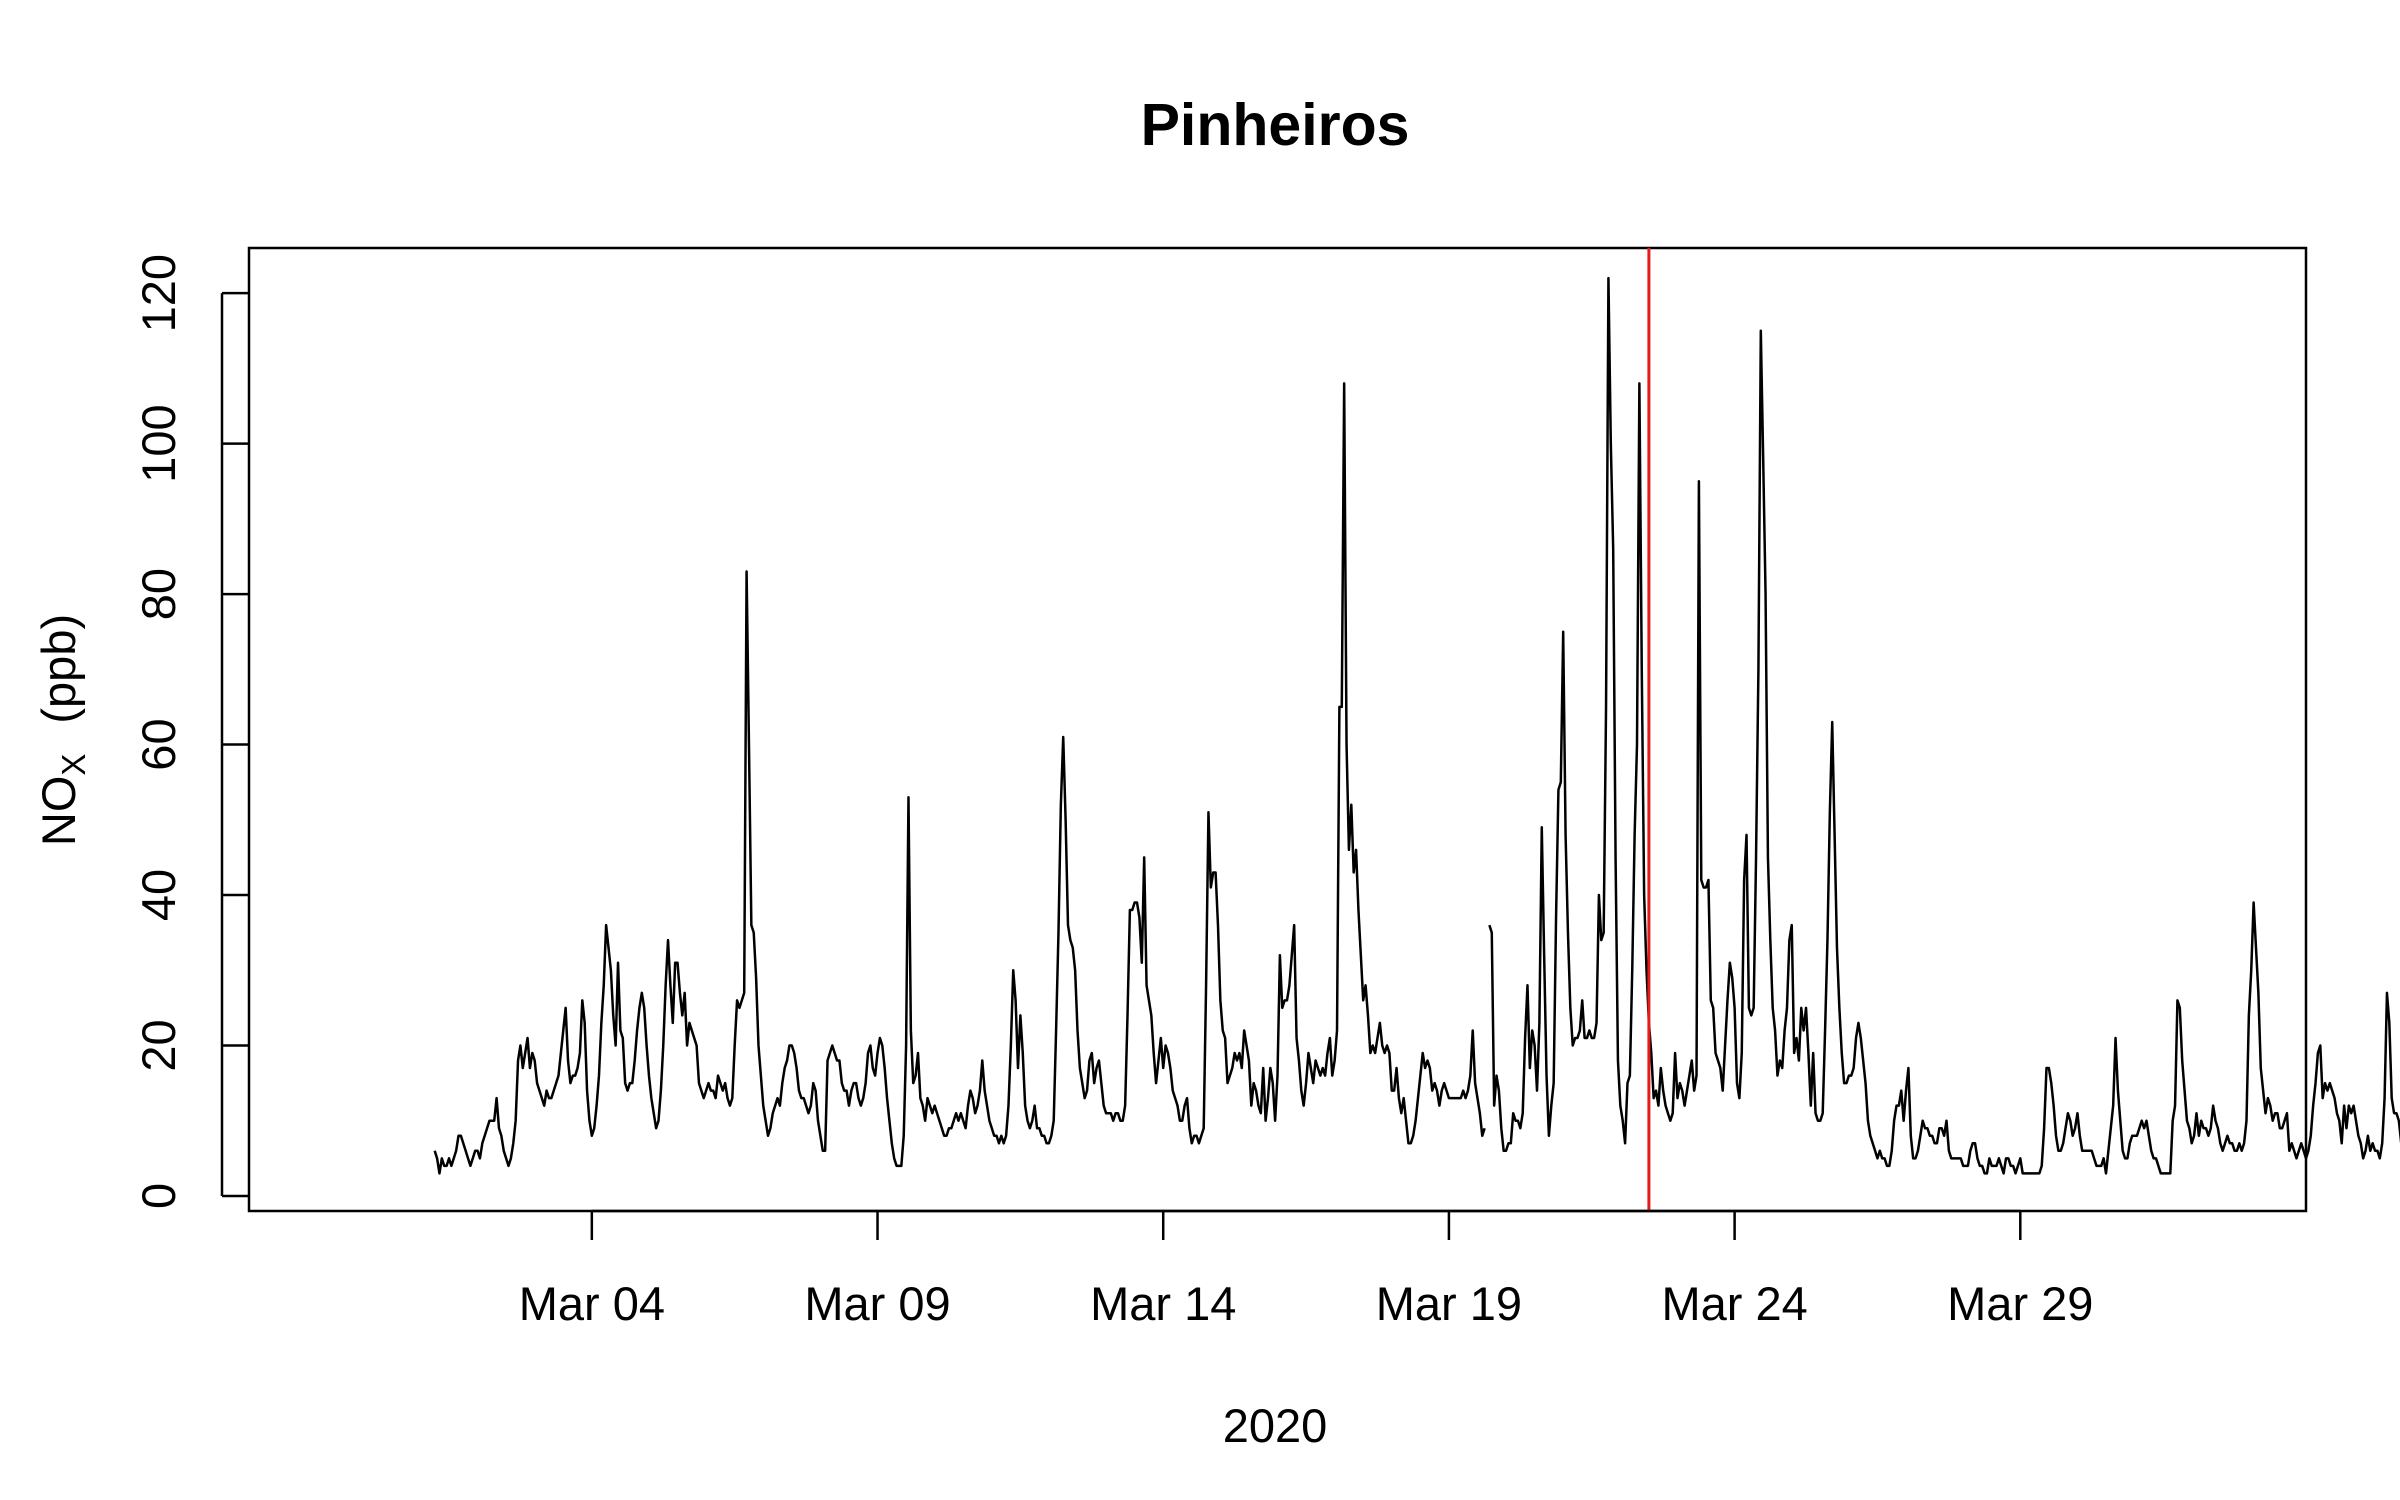 This screenshot has height=1500, width=2400. Describe the element at coordinates (73, 765) in the screenshot. I see `y-axis-label-subscript: X` at that location.